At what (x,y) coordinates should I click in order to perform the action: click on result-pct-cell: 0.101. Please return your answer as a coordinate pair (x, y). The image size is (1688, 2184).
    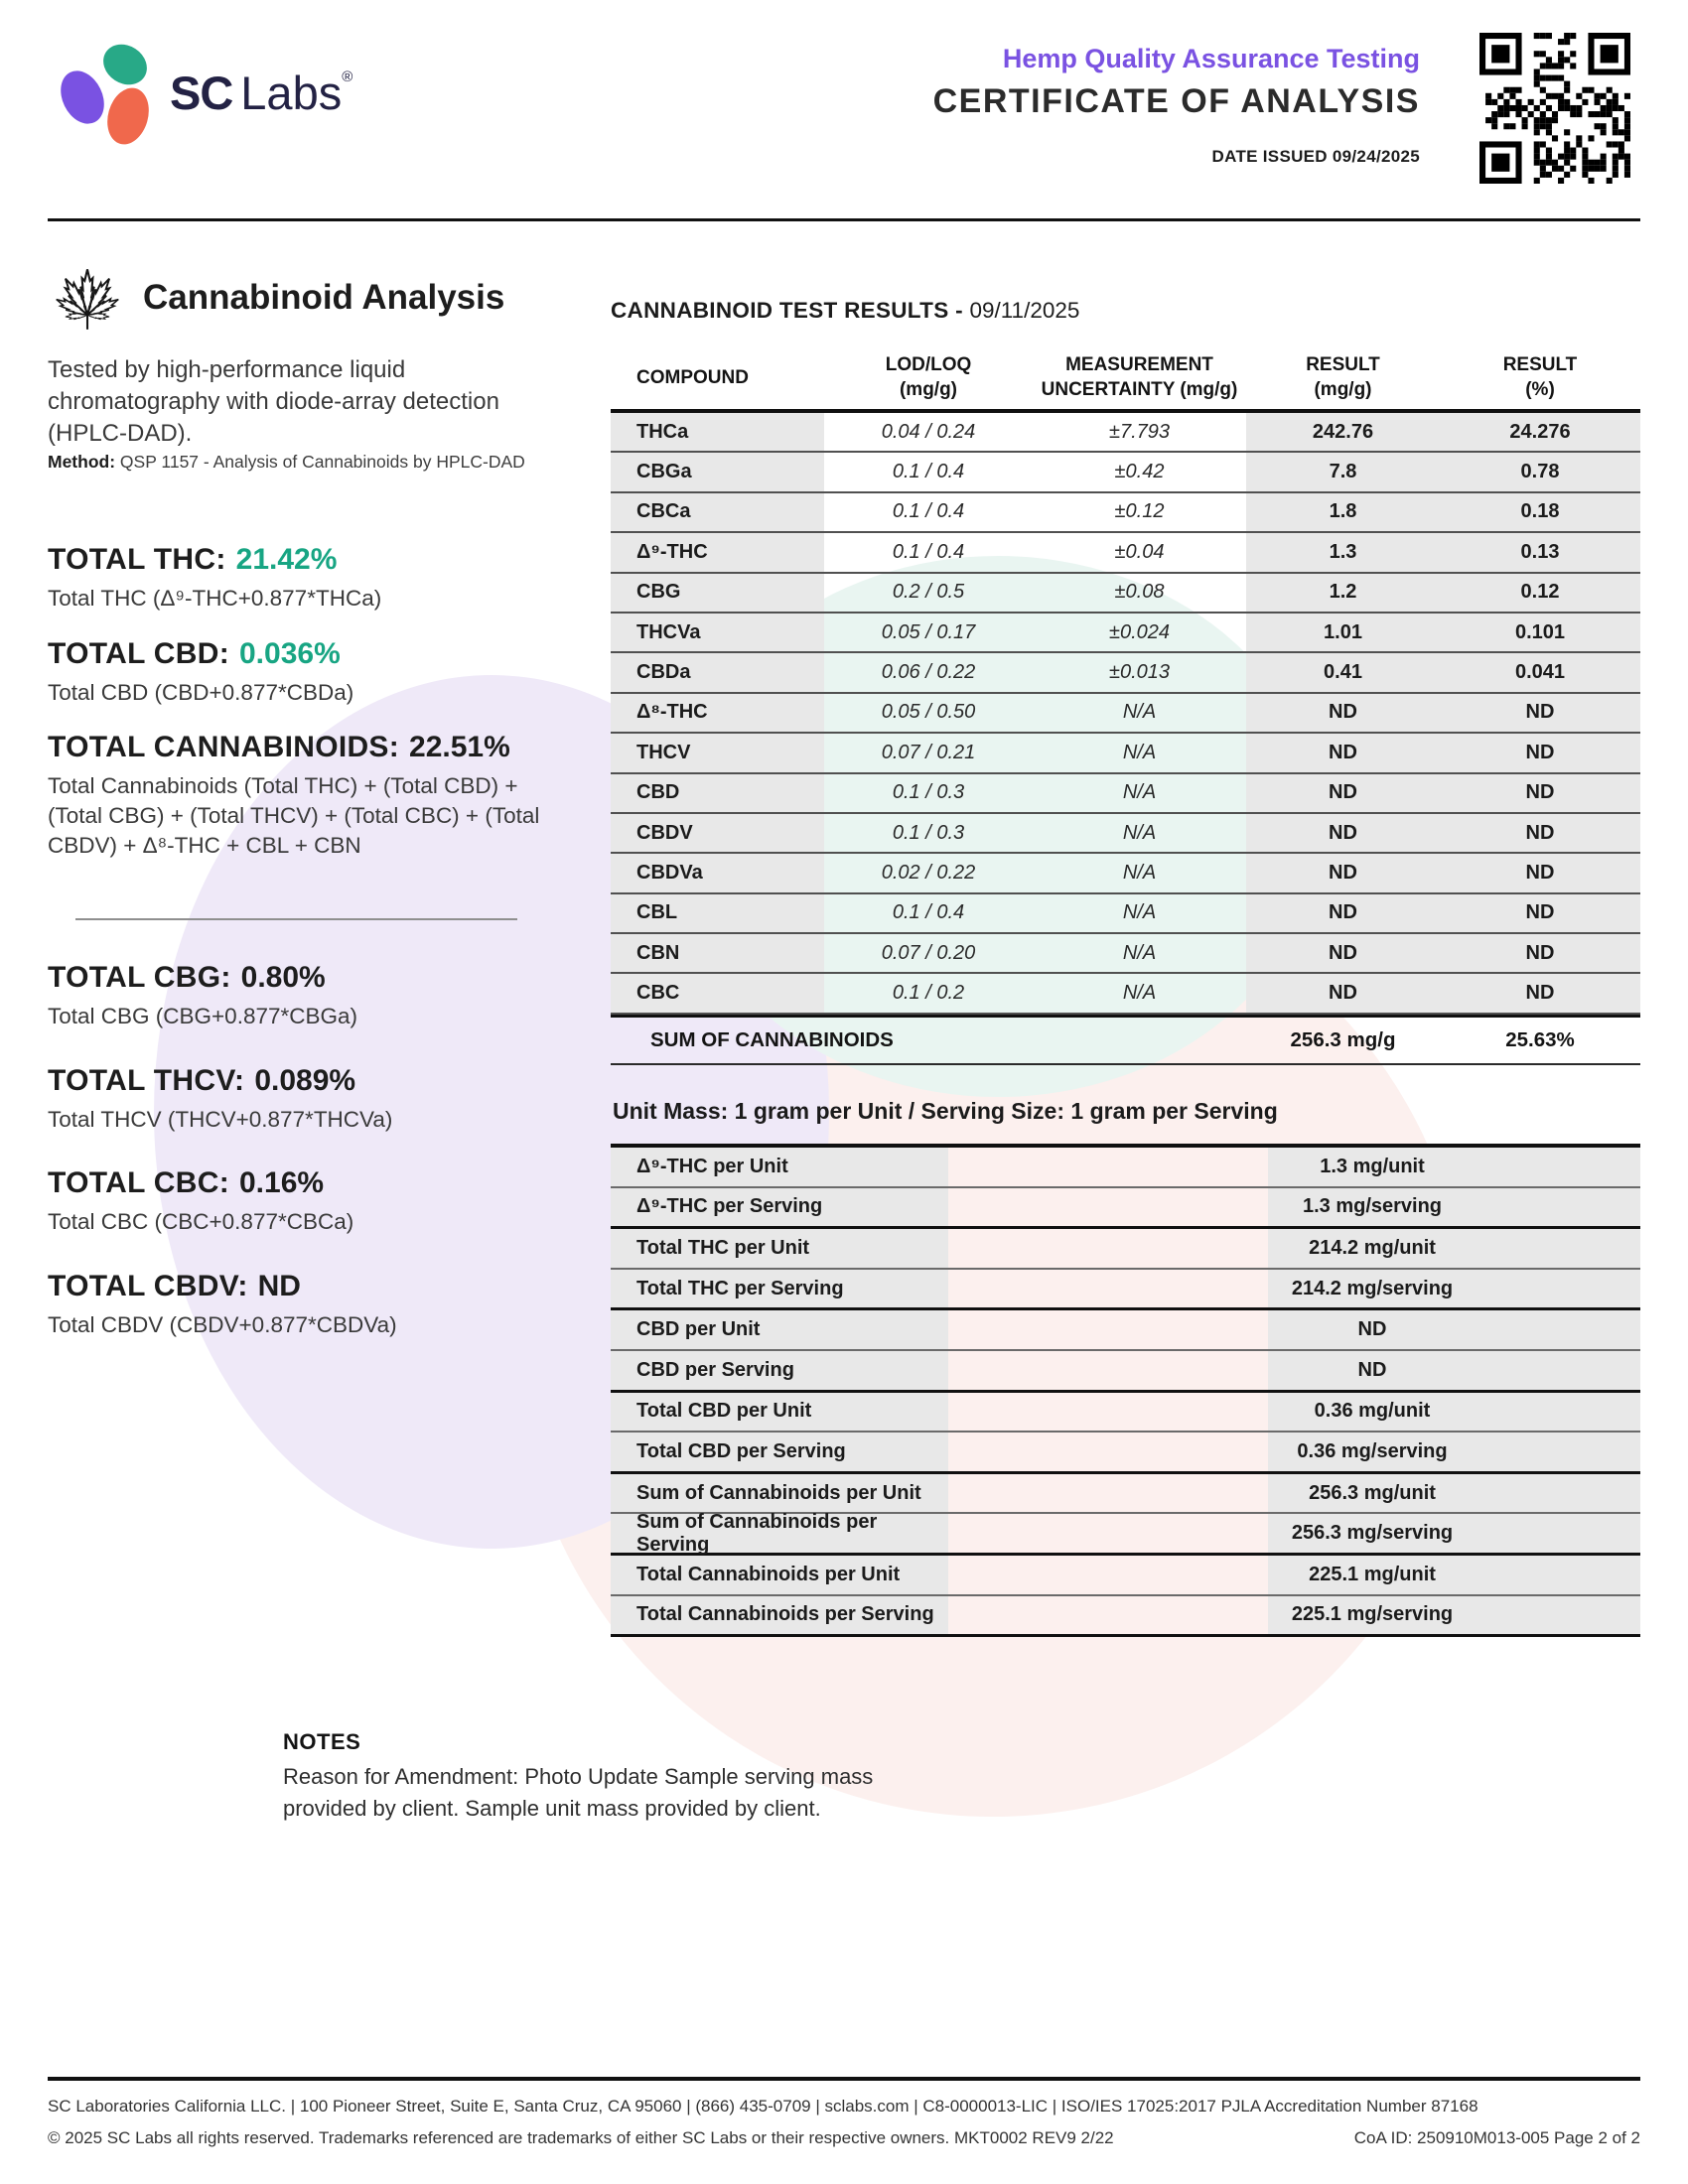
    Looking at the image, I should click on (1540, 632).